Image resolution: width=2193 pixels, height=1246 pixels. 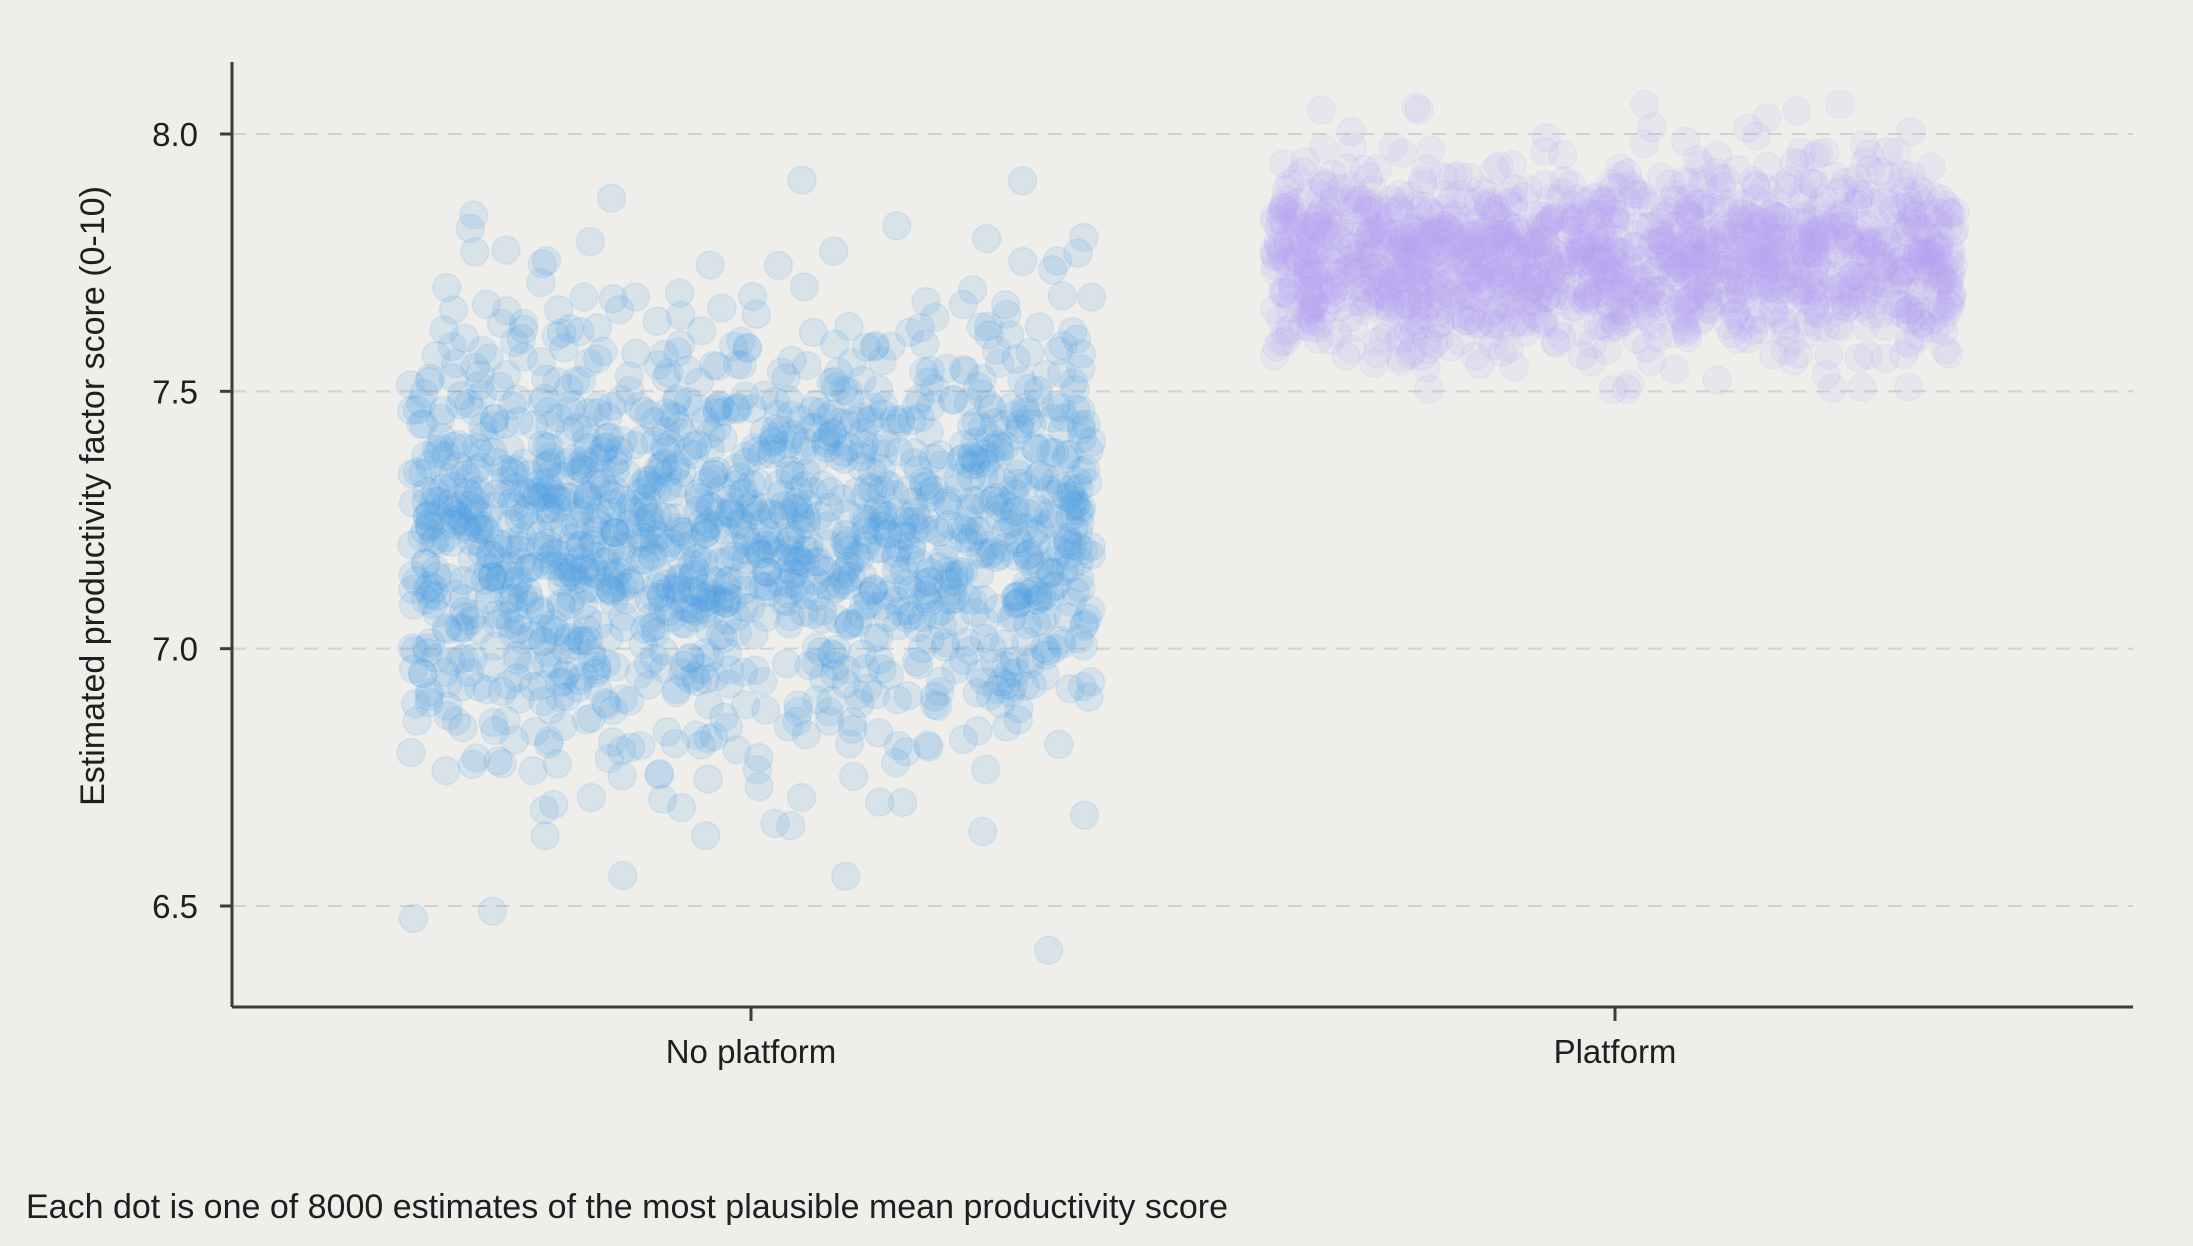 What do you see at coordinates (175, 649) in the screenshot?
I see `y-tick-label: 7.0` at bounding box center [175, 649].